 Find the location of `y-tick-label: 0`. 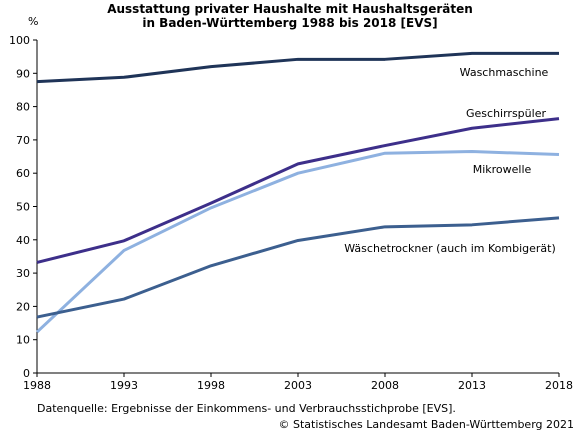

y-tick-label: 0 is located at coordinates (26, 373).